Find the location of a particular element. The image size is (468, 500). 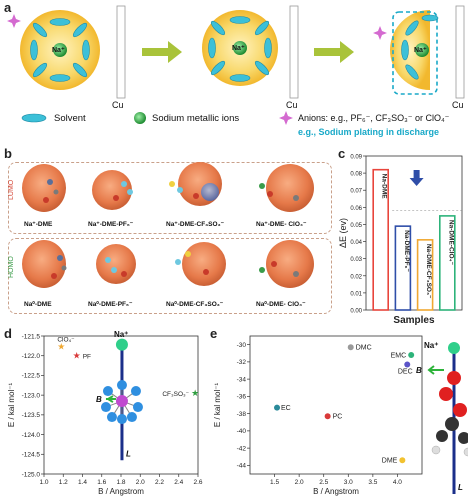

chart-c-arrow is located at coordinates (416, 178).